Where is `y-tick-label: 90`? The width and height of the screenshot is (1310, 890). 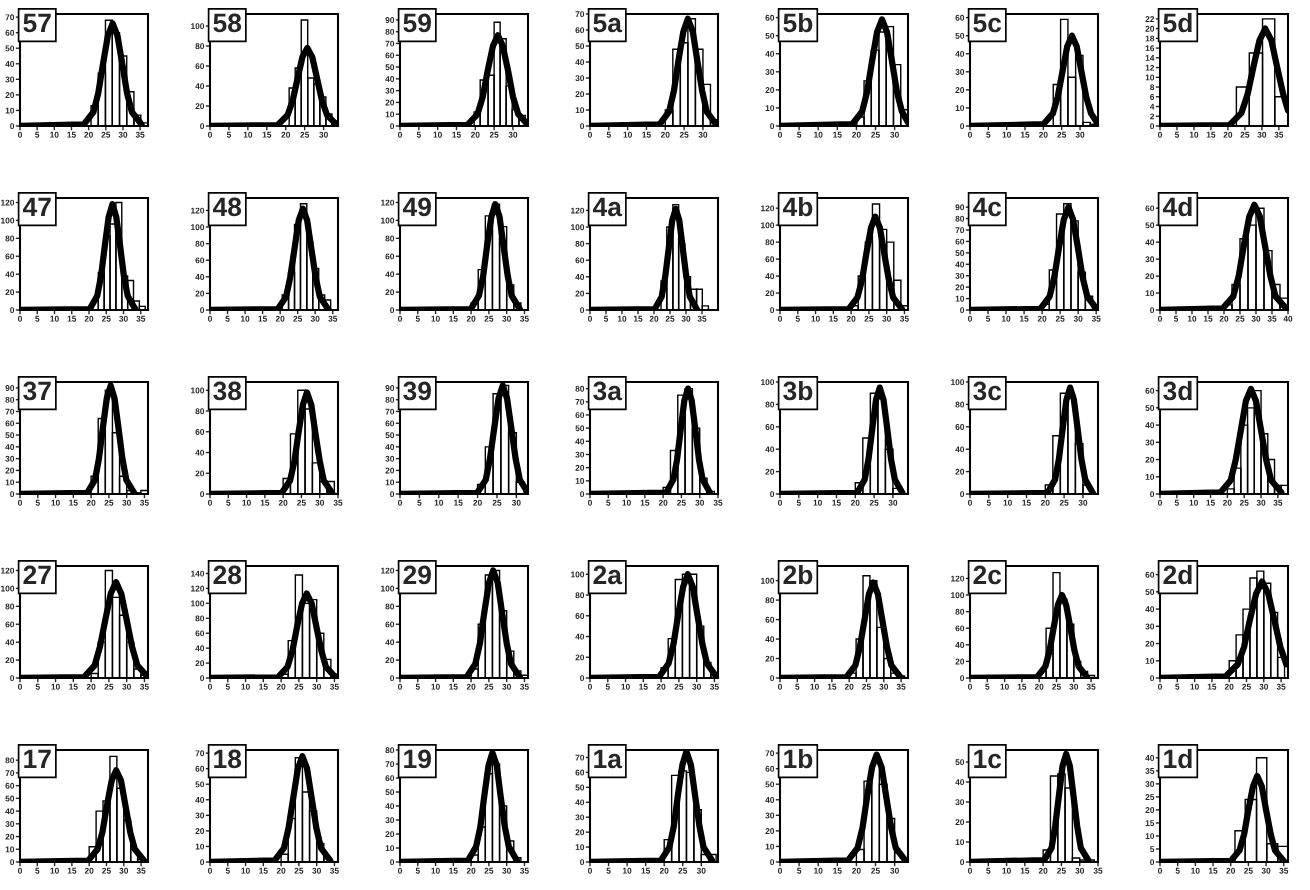
y-tick-label: 90 is located at coordinates (390, 388).